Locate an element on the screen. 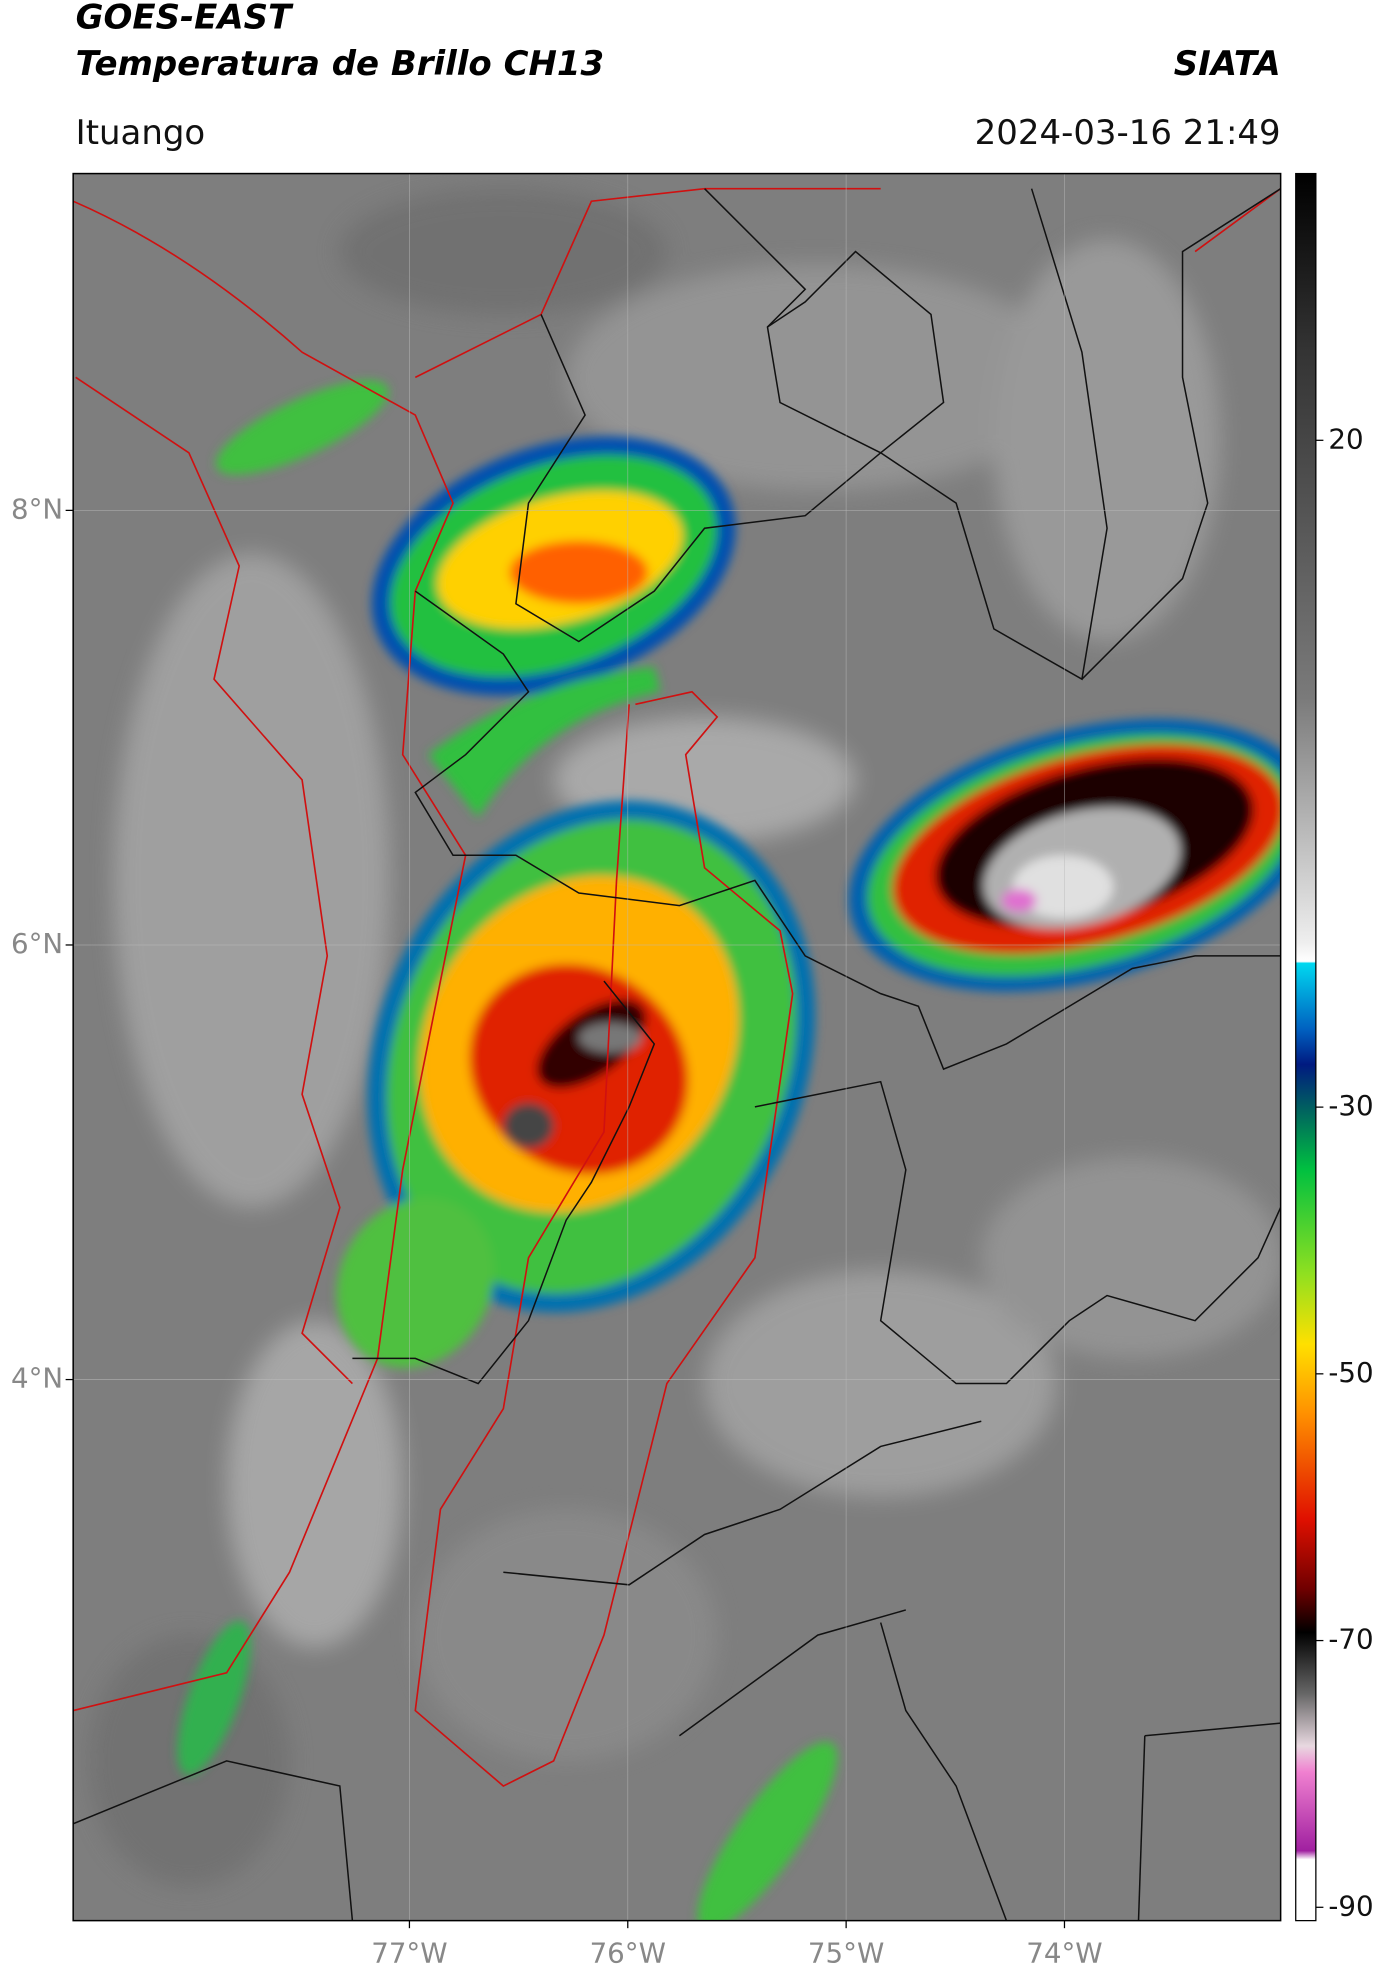 The width and height of the screenshot is (1384, 1981). colorbar is located at coordinates (1306, 1047).